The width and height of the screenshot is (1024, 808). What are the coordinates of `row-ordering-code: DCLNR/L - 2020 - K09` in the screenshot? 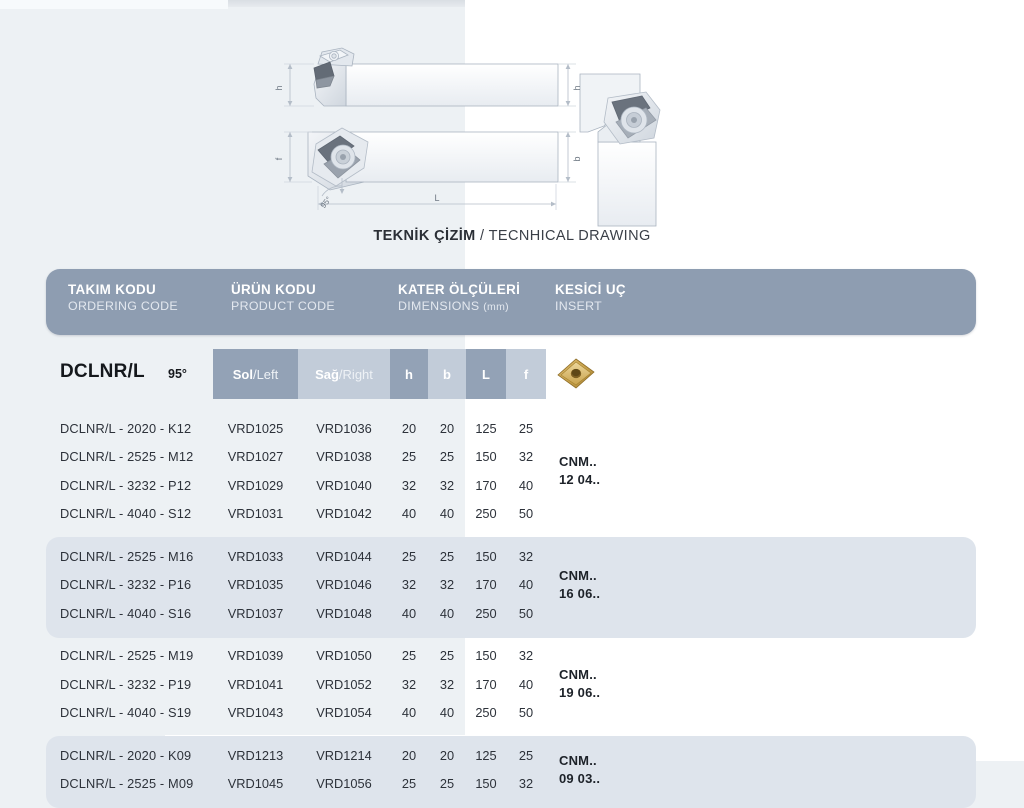 It's located at (126, 755).